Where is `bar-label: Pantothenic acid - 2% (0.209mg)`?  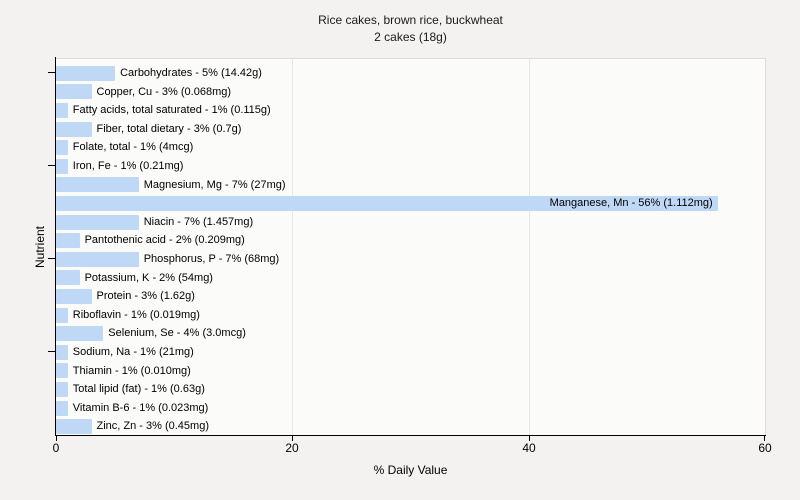 bar-label: Pantothenic acid - 2% (0.209mg) is located at coordinates (164, 240).